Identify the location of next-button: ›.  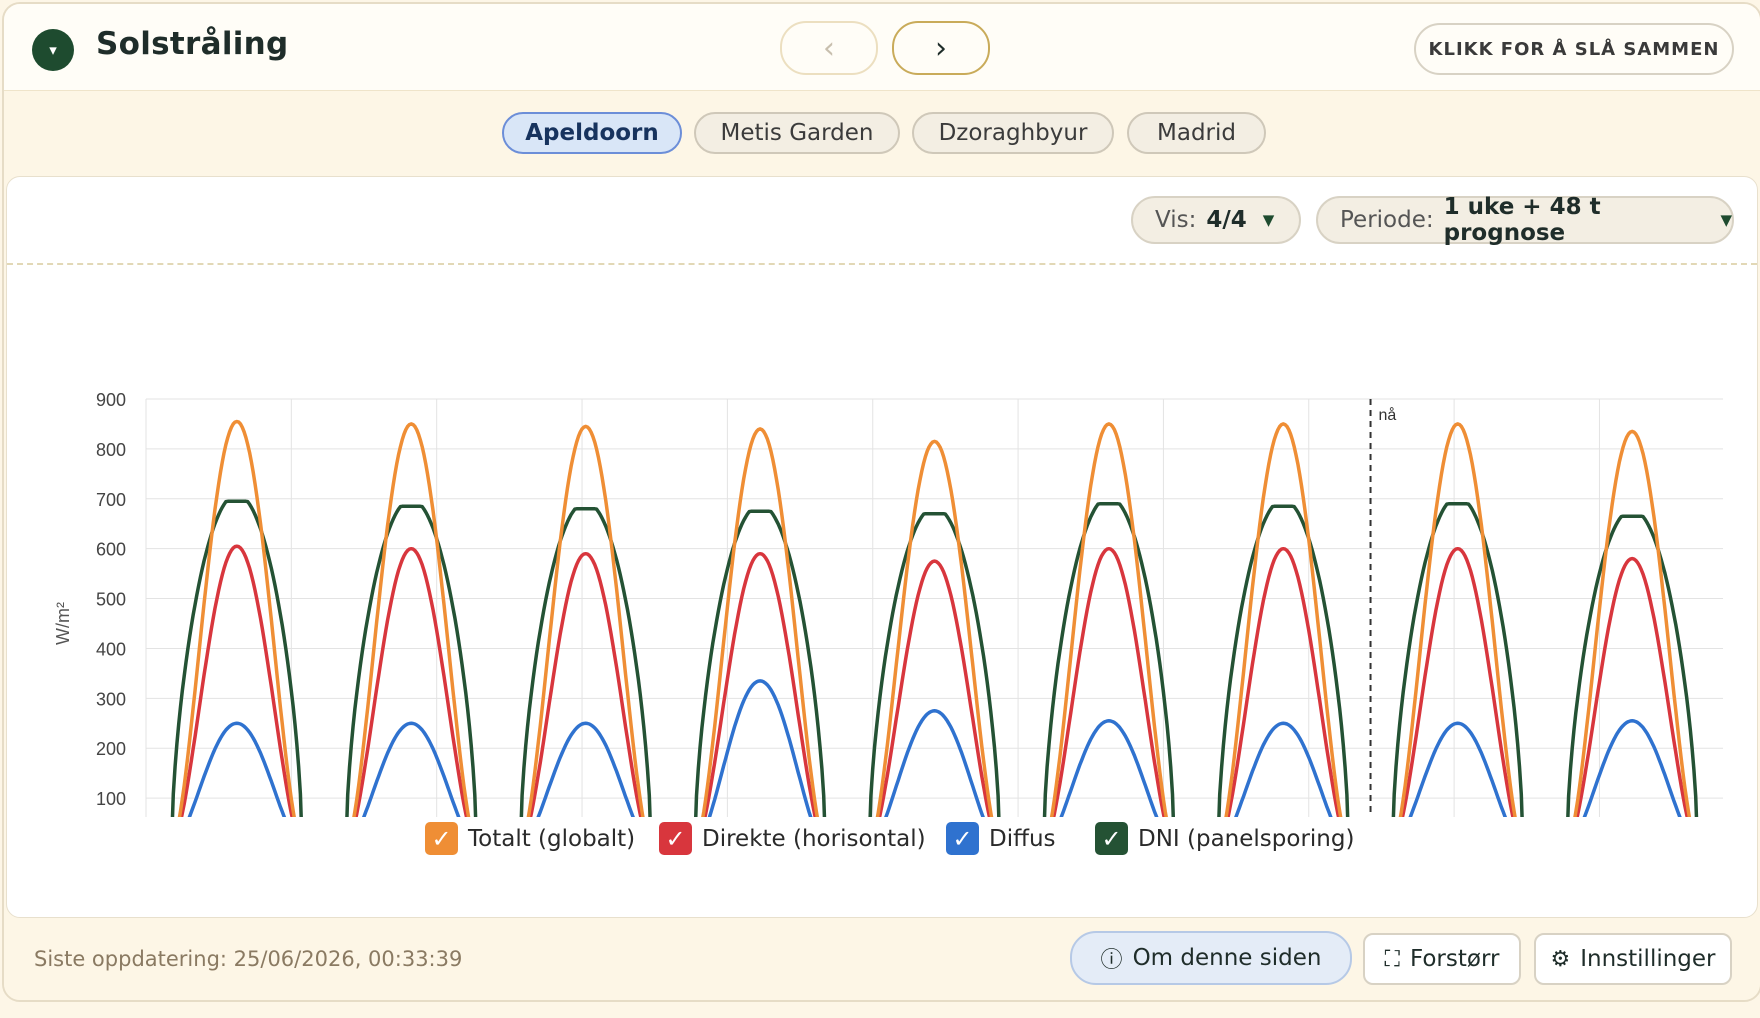
(941, 48).